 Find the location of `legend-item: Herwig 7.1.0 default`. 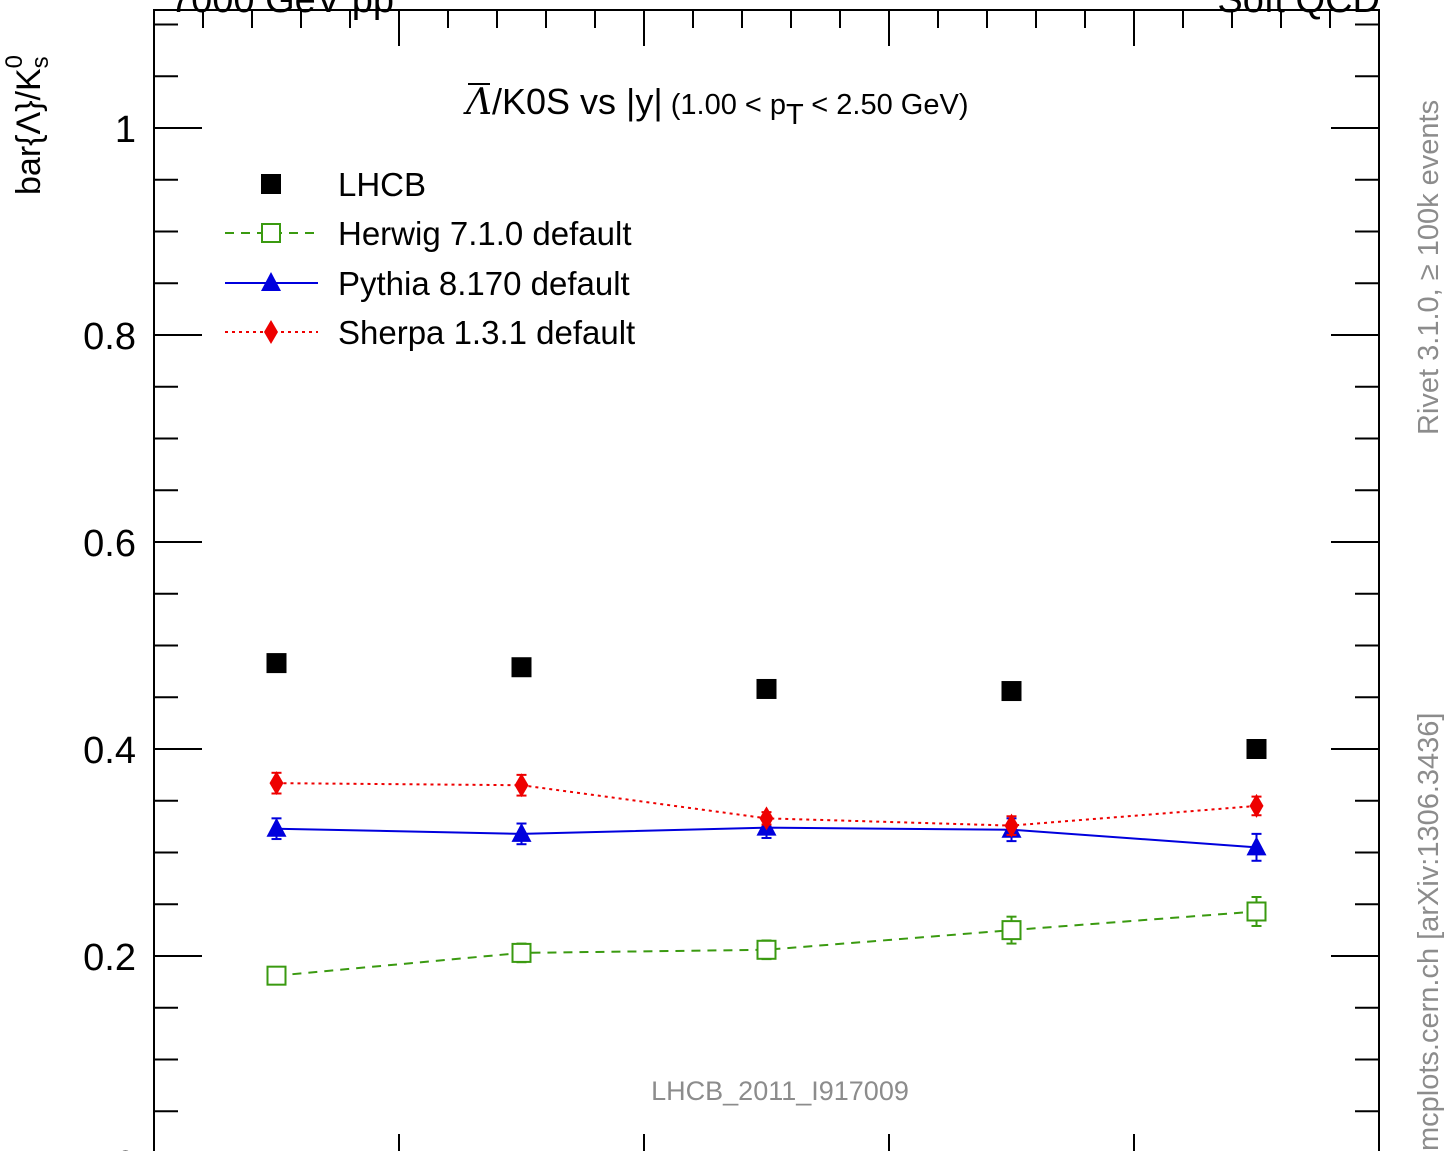

legend-item: Herwig 7.1.0 default is located at coordinates (428, 233).